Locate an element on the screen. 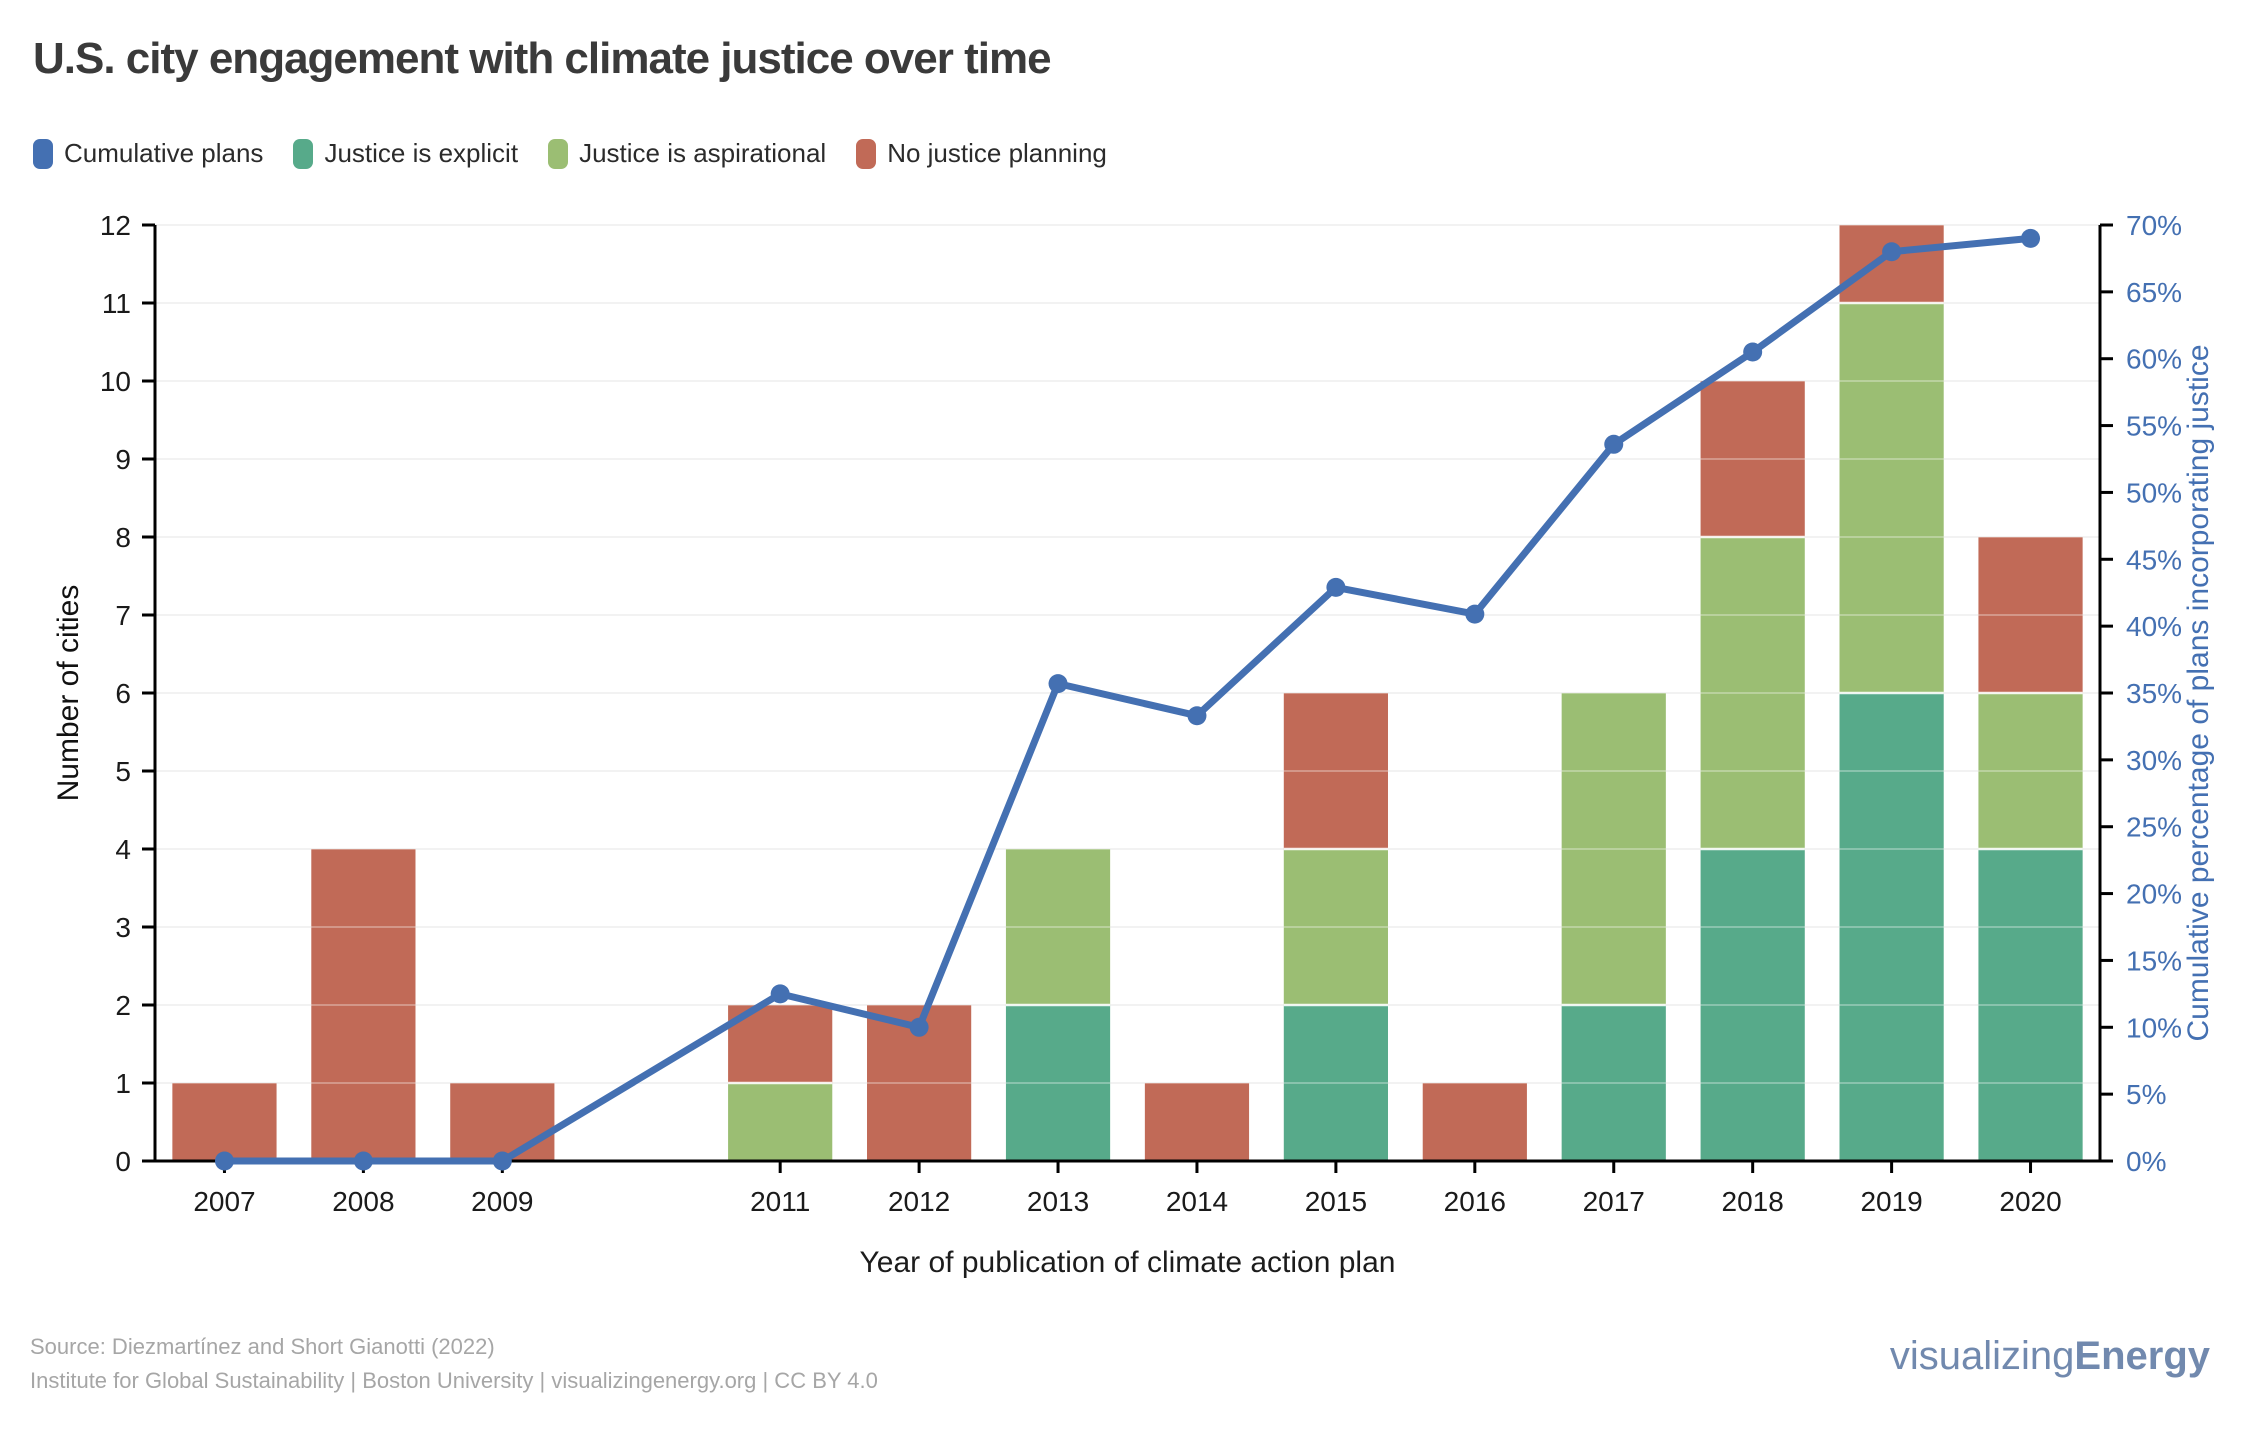 This screenshot has width=2266, height=1452. line-marker-2007 is located at coordinates (224, 1161).